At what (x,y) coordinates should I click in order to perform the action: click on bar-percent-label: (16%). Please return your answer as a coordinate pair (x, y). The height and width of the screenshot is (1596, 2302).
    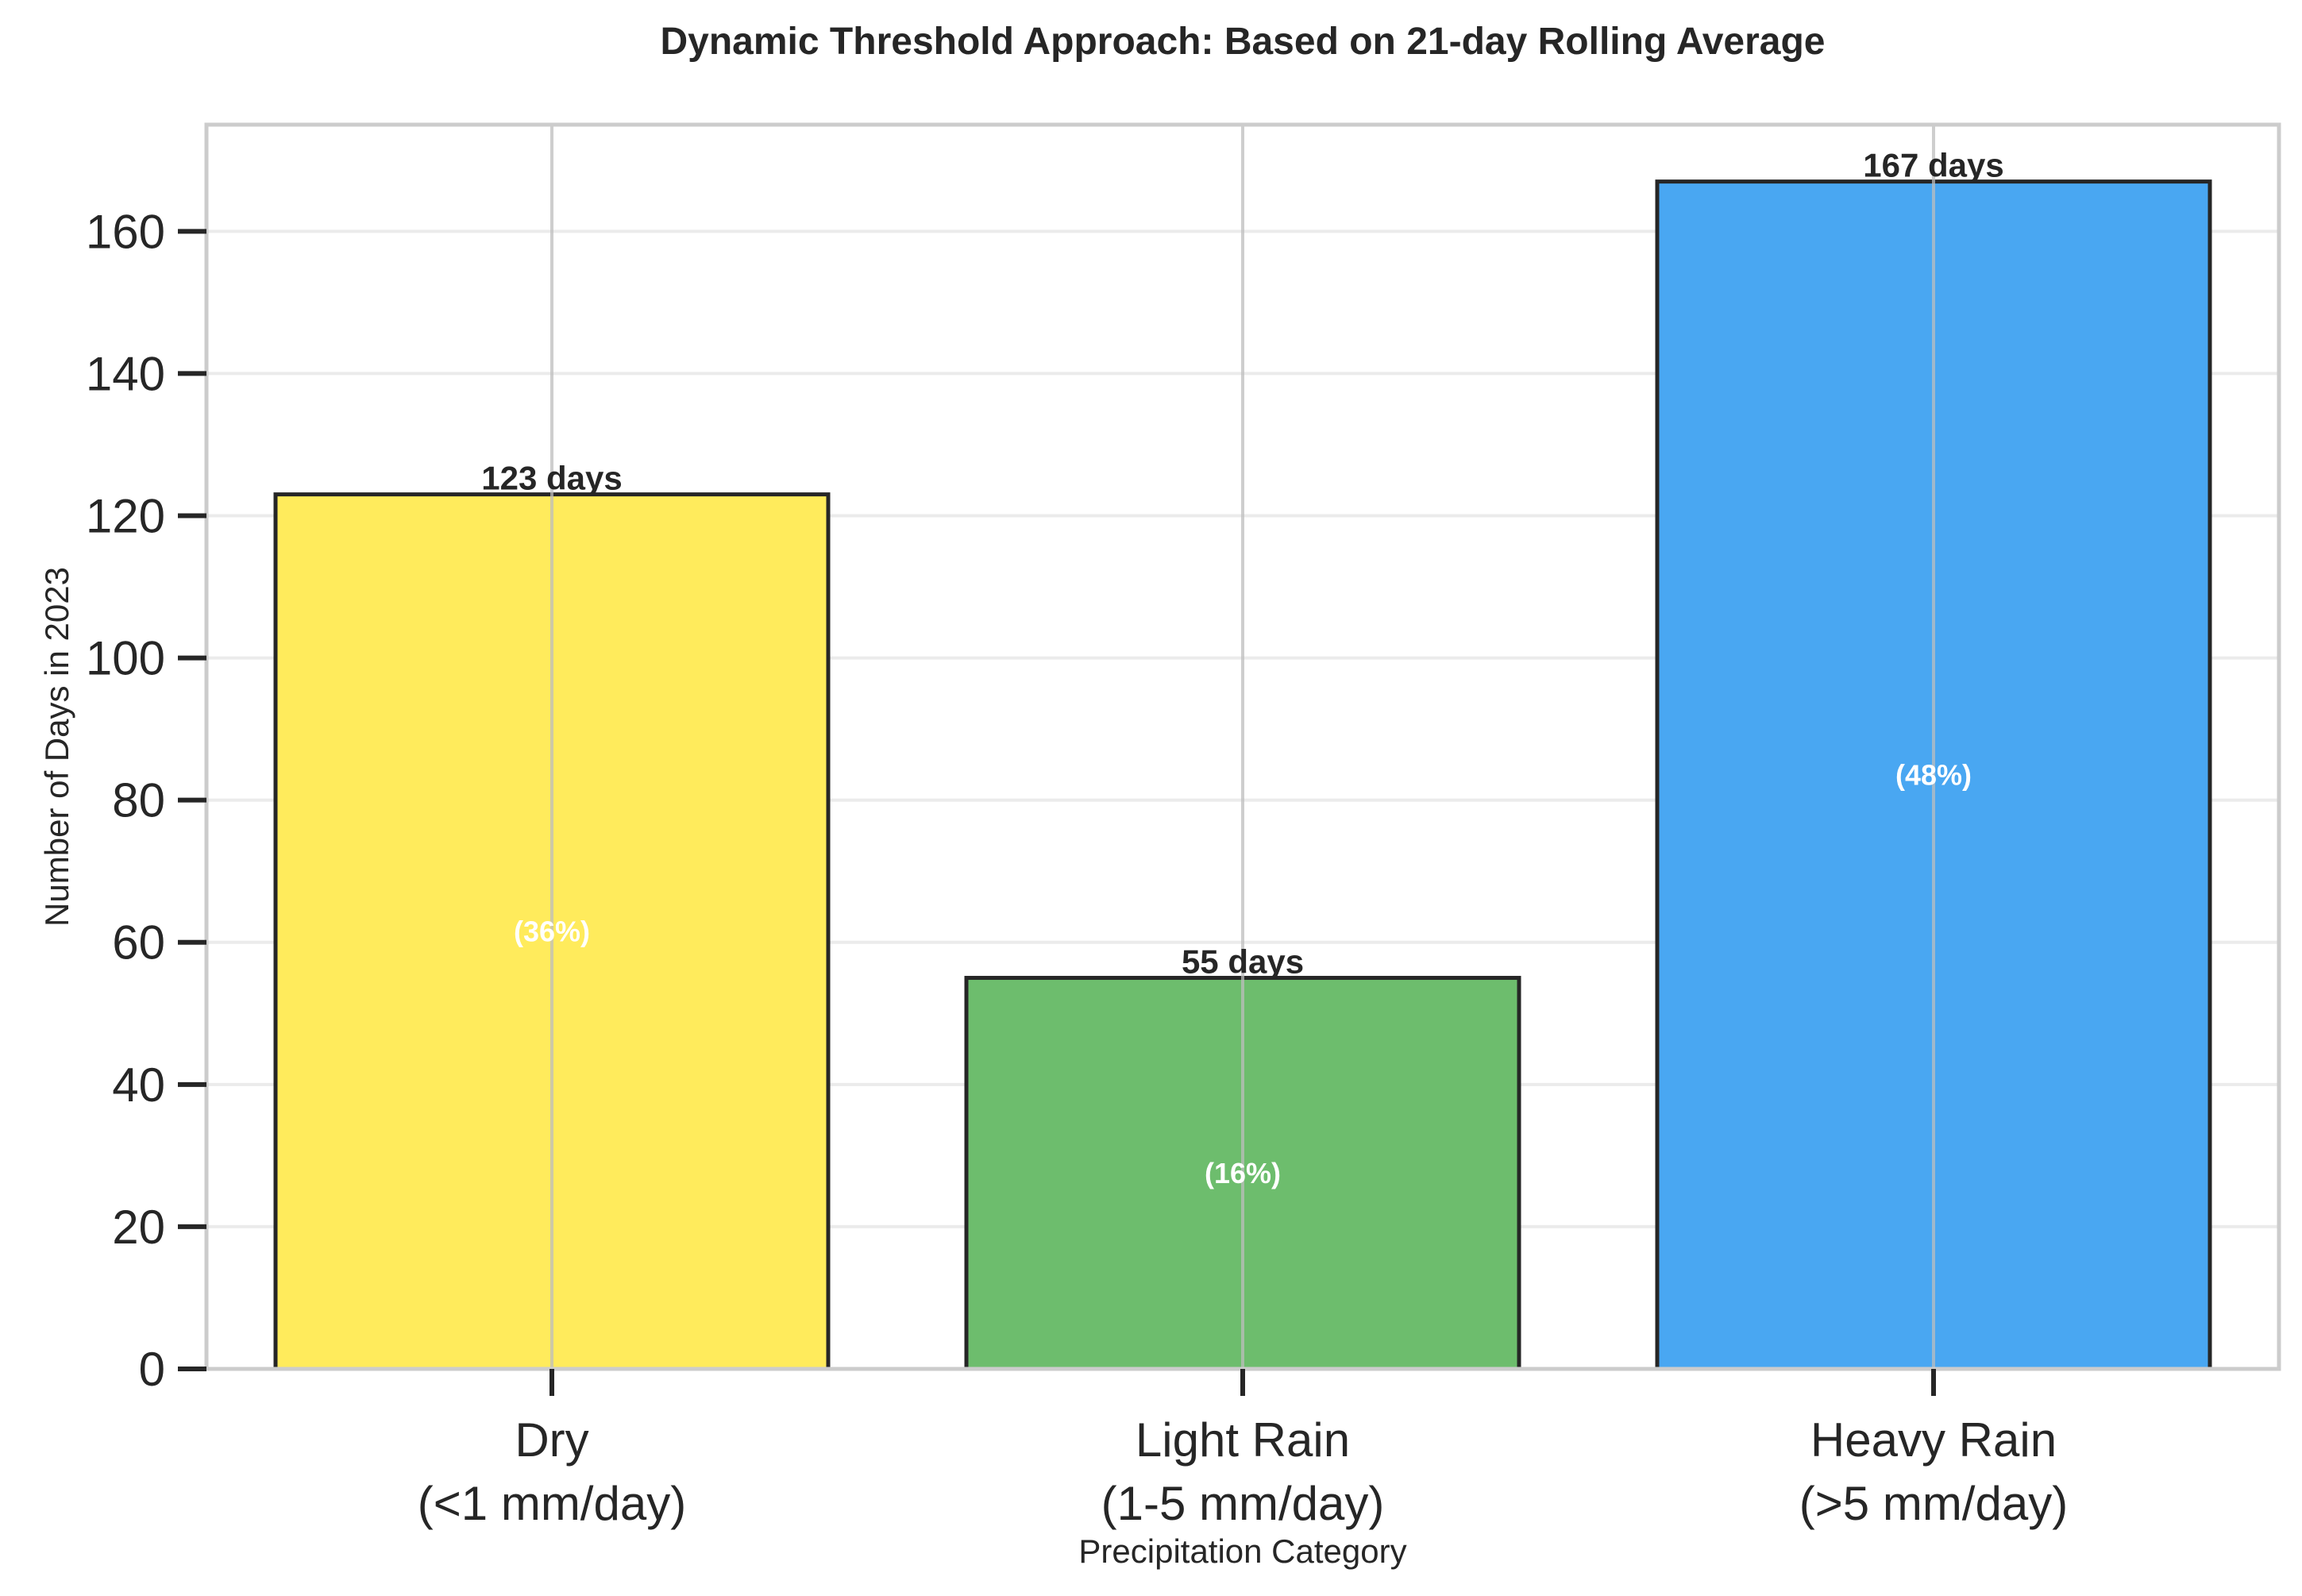
    Looking at the image, I should click on (1243, 1173).